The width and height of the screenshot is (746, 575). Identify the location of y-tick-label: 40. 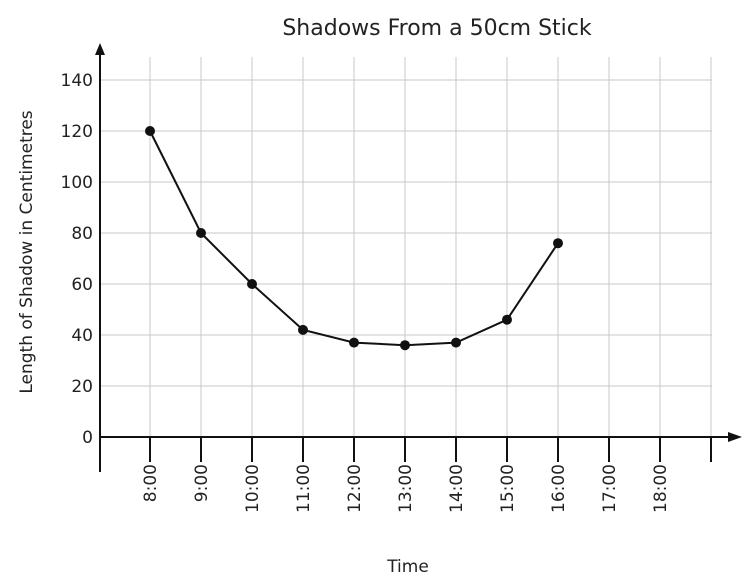
(82, 336).